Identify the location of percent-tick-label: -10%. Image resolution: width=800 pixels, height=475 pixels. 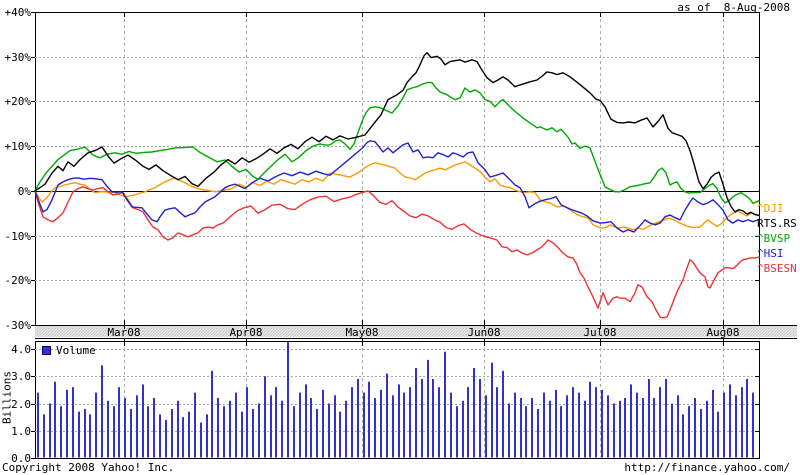
(18, 236).